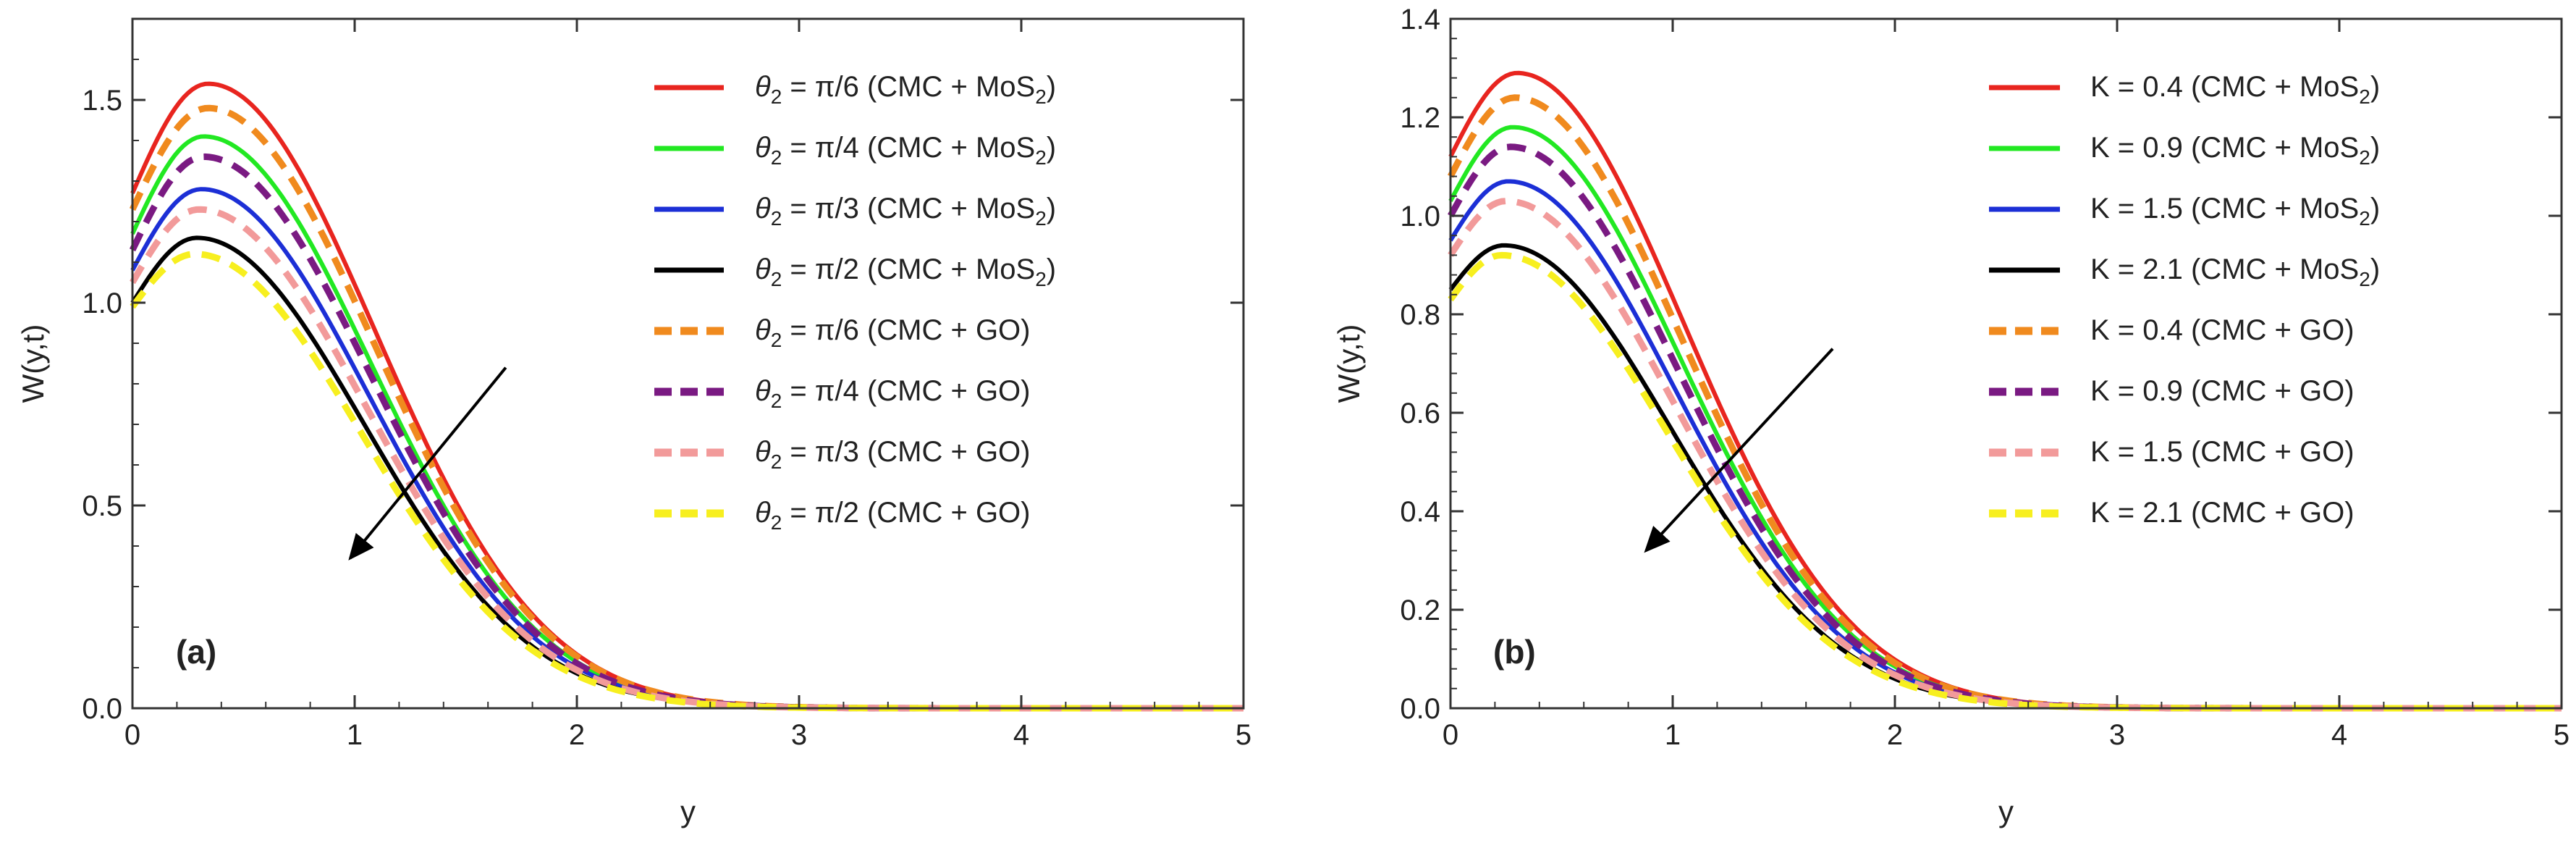  Describe the element at coordinates (196, 652) in the screenshot. I see `panel-label: (a)` at that location.